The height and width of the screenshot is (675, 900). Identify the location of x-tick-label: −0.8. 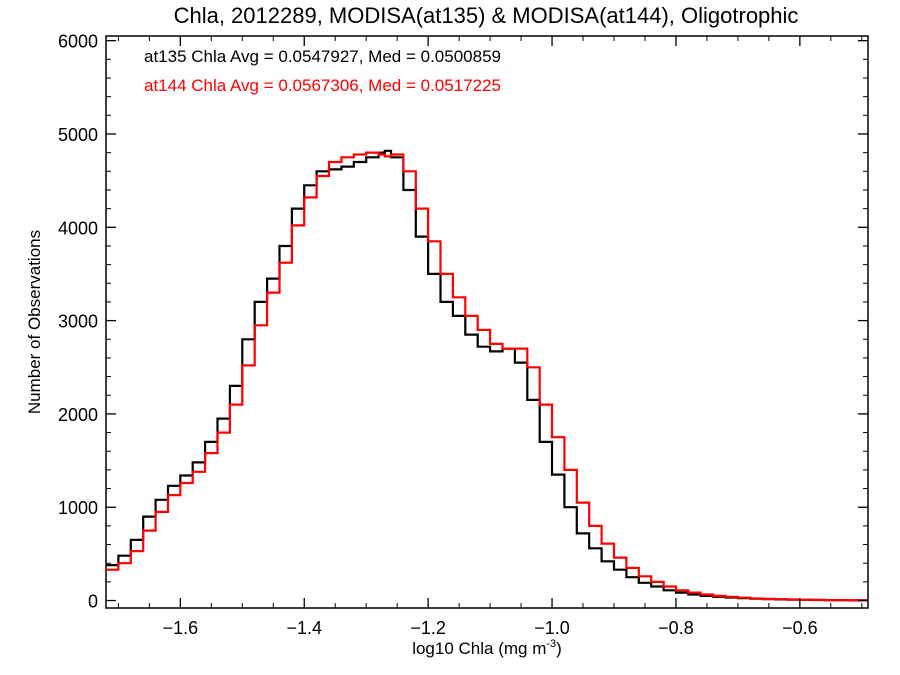
(676, 628).